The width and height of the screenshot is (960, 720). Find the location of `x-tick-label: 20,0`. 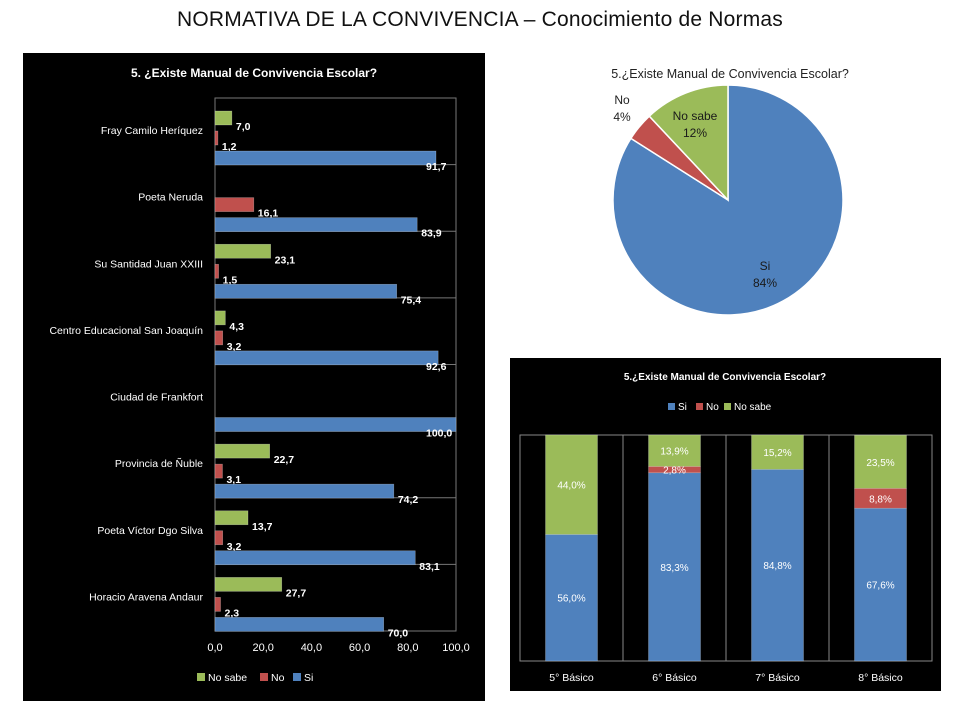

x-tick-label: 20,0 is located at coordinates (262, 648).